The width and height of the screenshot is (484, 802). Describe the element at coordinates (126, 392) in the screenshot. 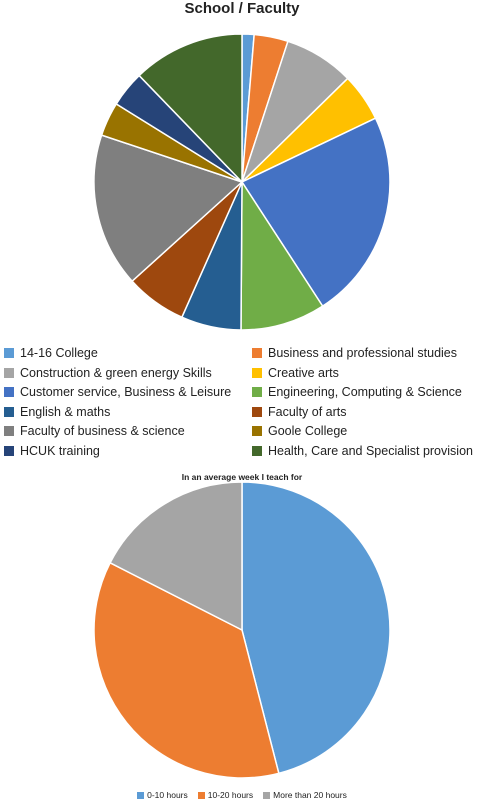

I see `legend-label: Customer service, Business & Leisure` at that location.